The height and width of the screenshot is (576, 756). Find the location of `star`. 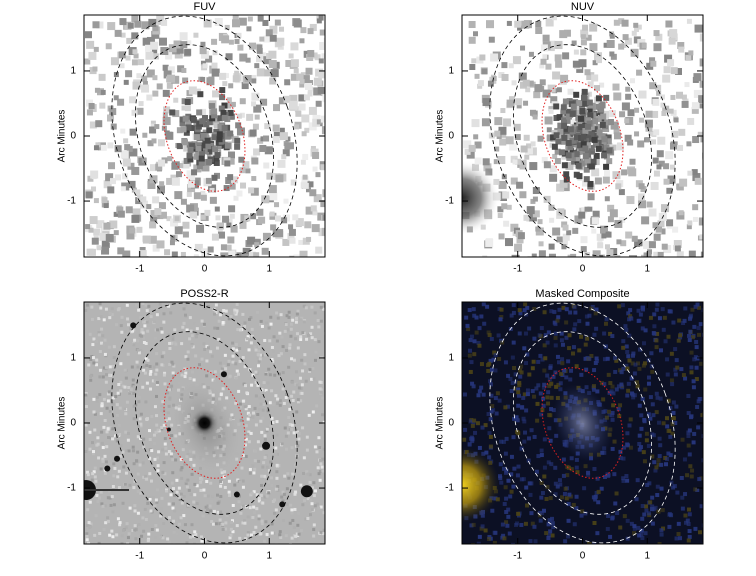

star is located at coordinates (168, 429).